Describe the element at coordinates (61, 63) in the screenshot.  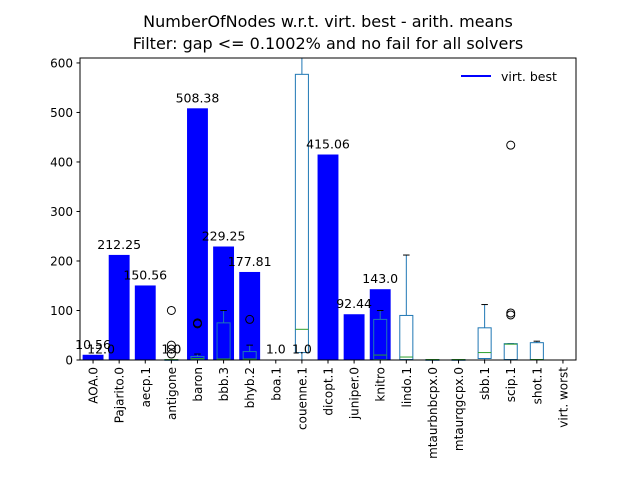
I see `y-tick-label-600: 600` at that location.